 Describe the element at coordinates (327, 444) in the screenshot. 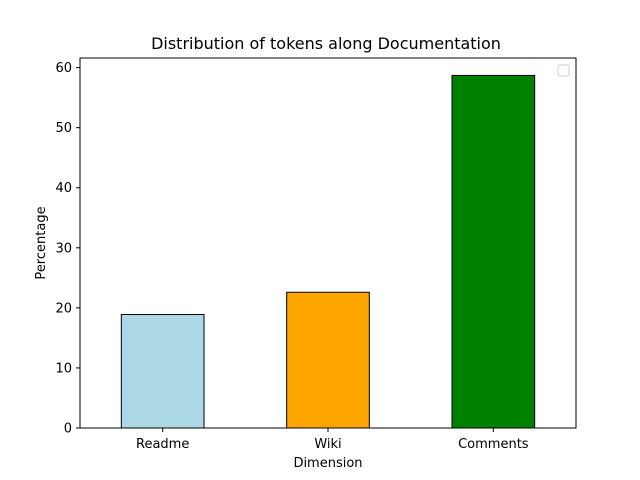

I see `x-tick-label-wiki: Wiki` at that location.